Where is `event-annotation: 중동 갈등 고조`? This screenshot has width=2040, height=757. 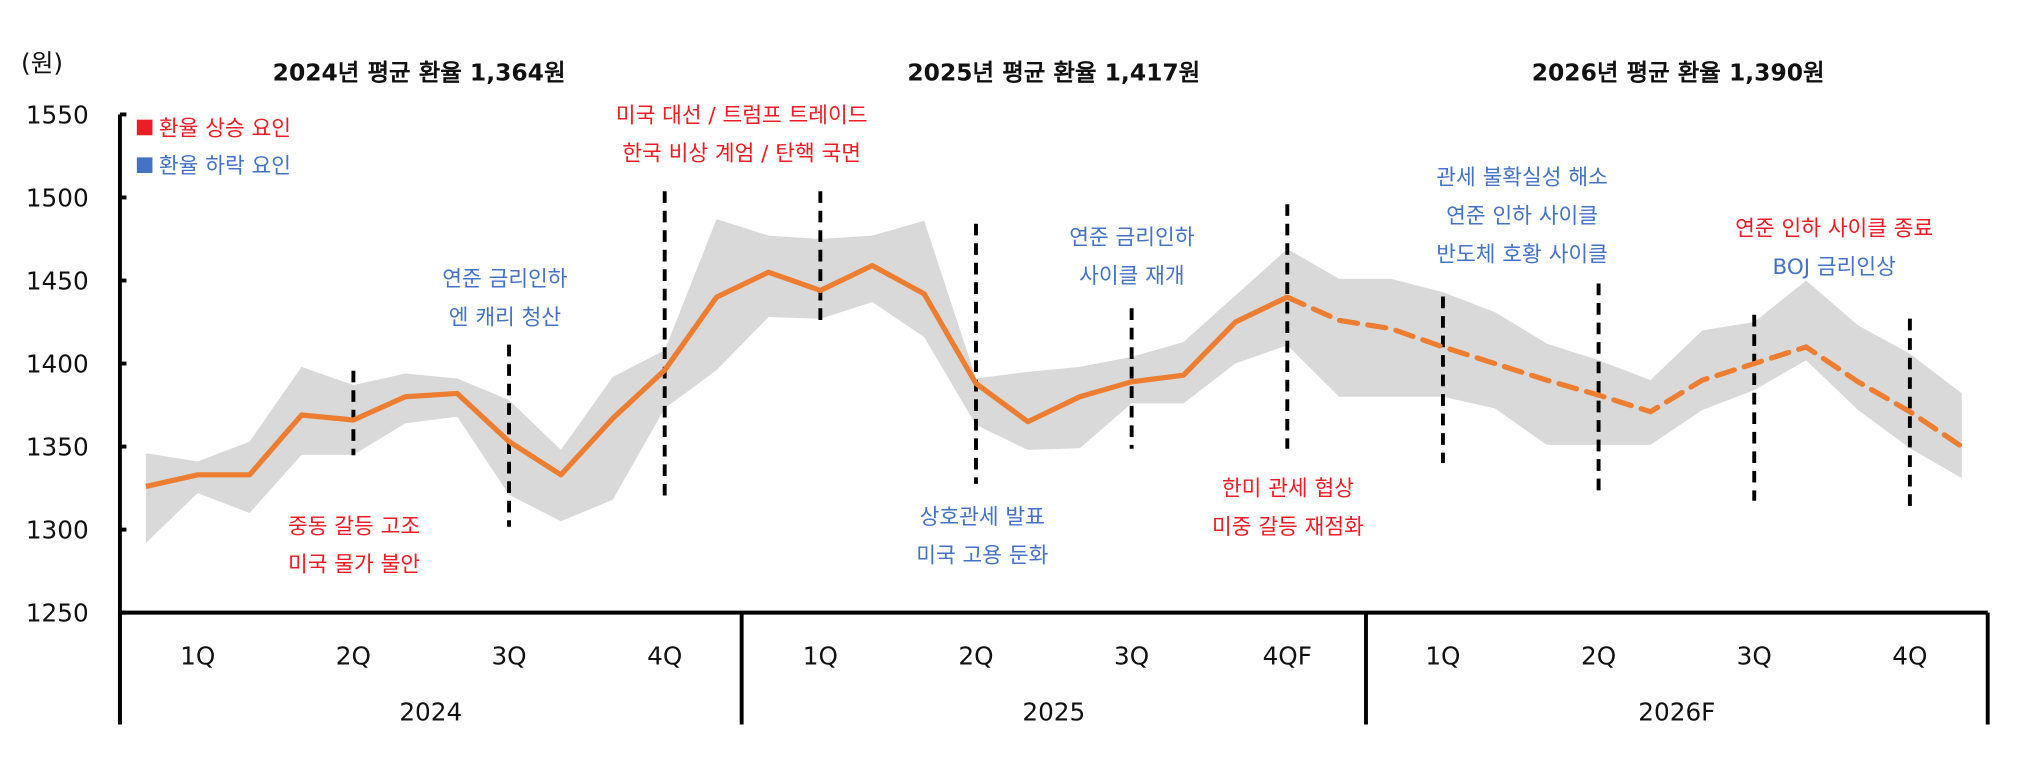
event-annotation: 중동 갈등 고조 is located at coordinates (354, 526).